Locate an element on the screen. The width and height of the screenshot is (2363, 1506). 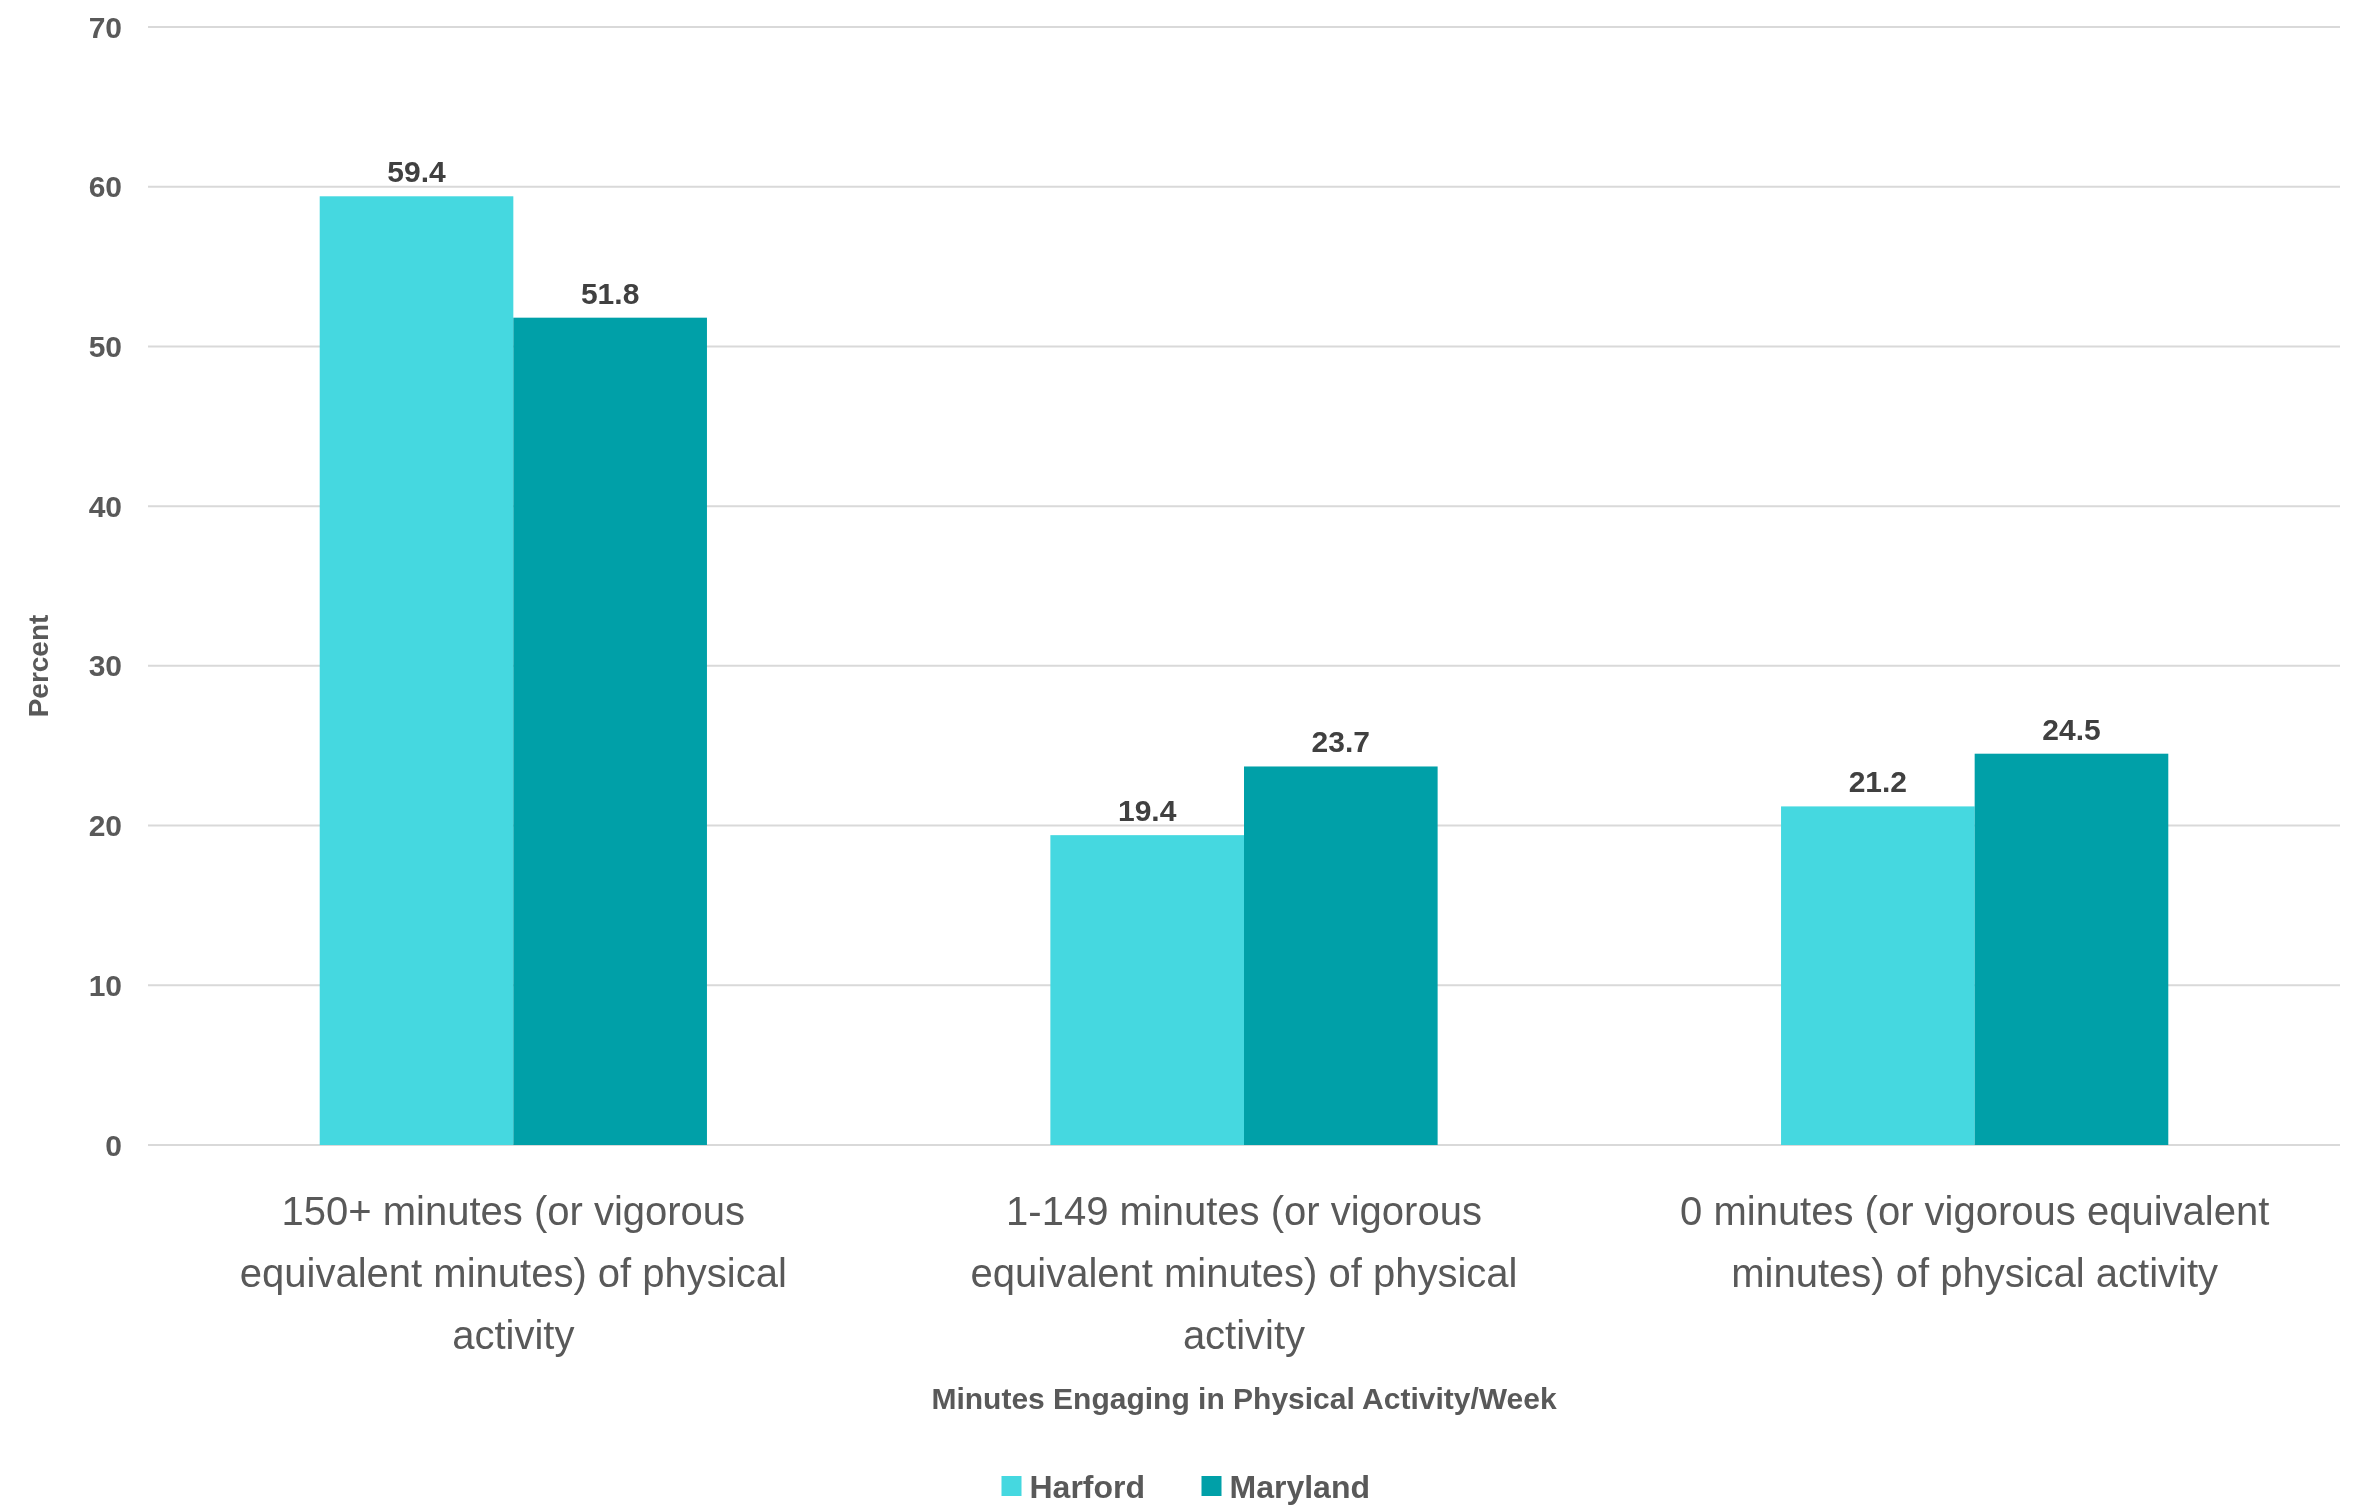
data-label: 24.5 is located at coordinates (2071, 729).